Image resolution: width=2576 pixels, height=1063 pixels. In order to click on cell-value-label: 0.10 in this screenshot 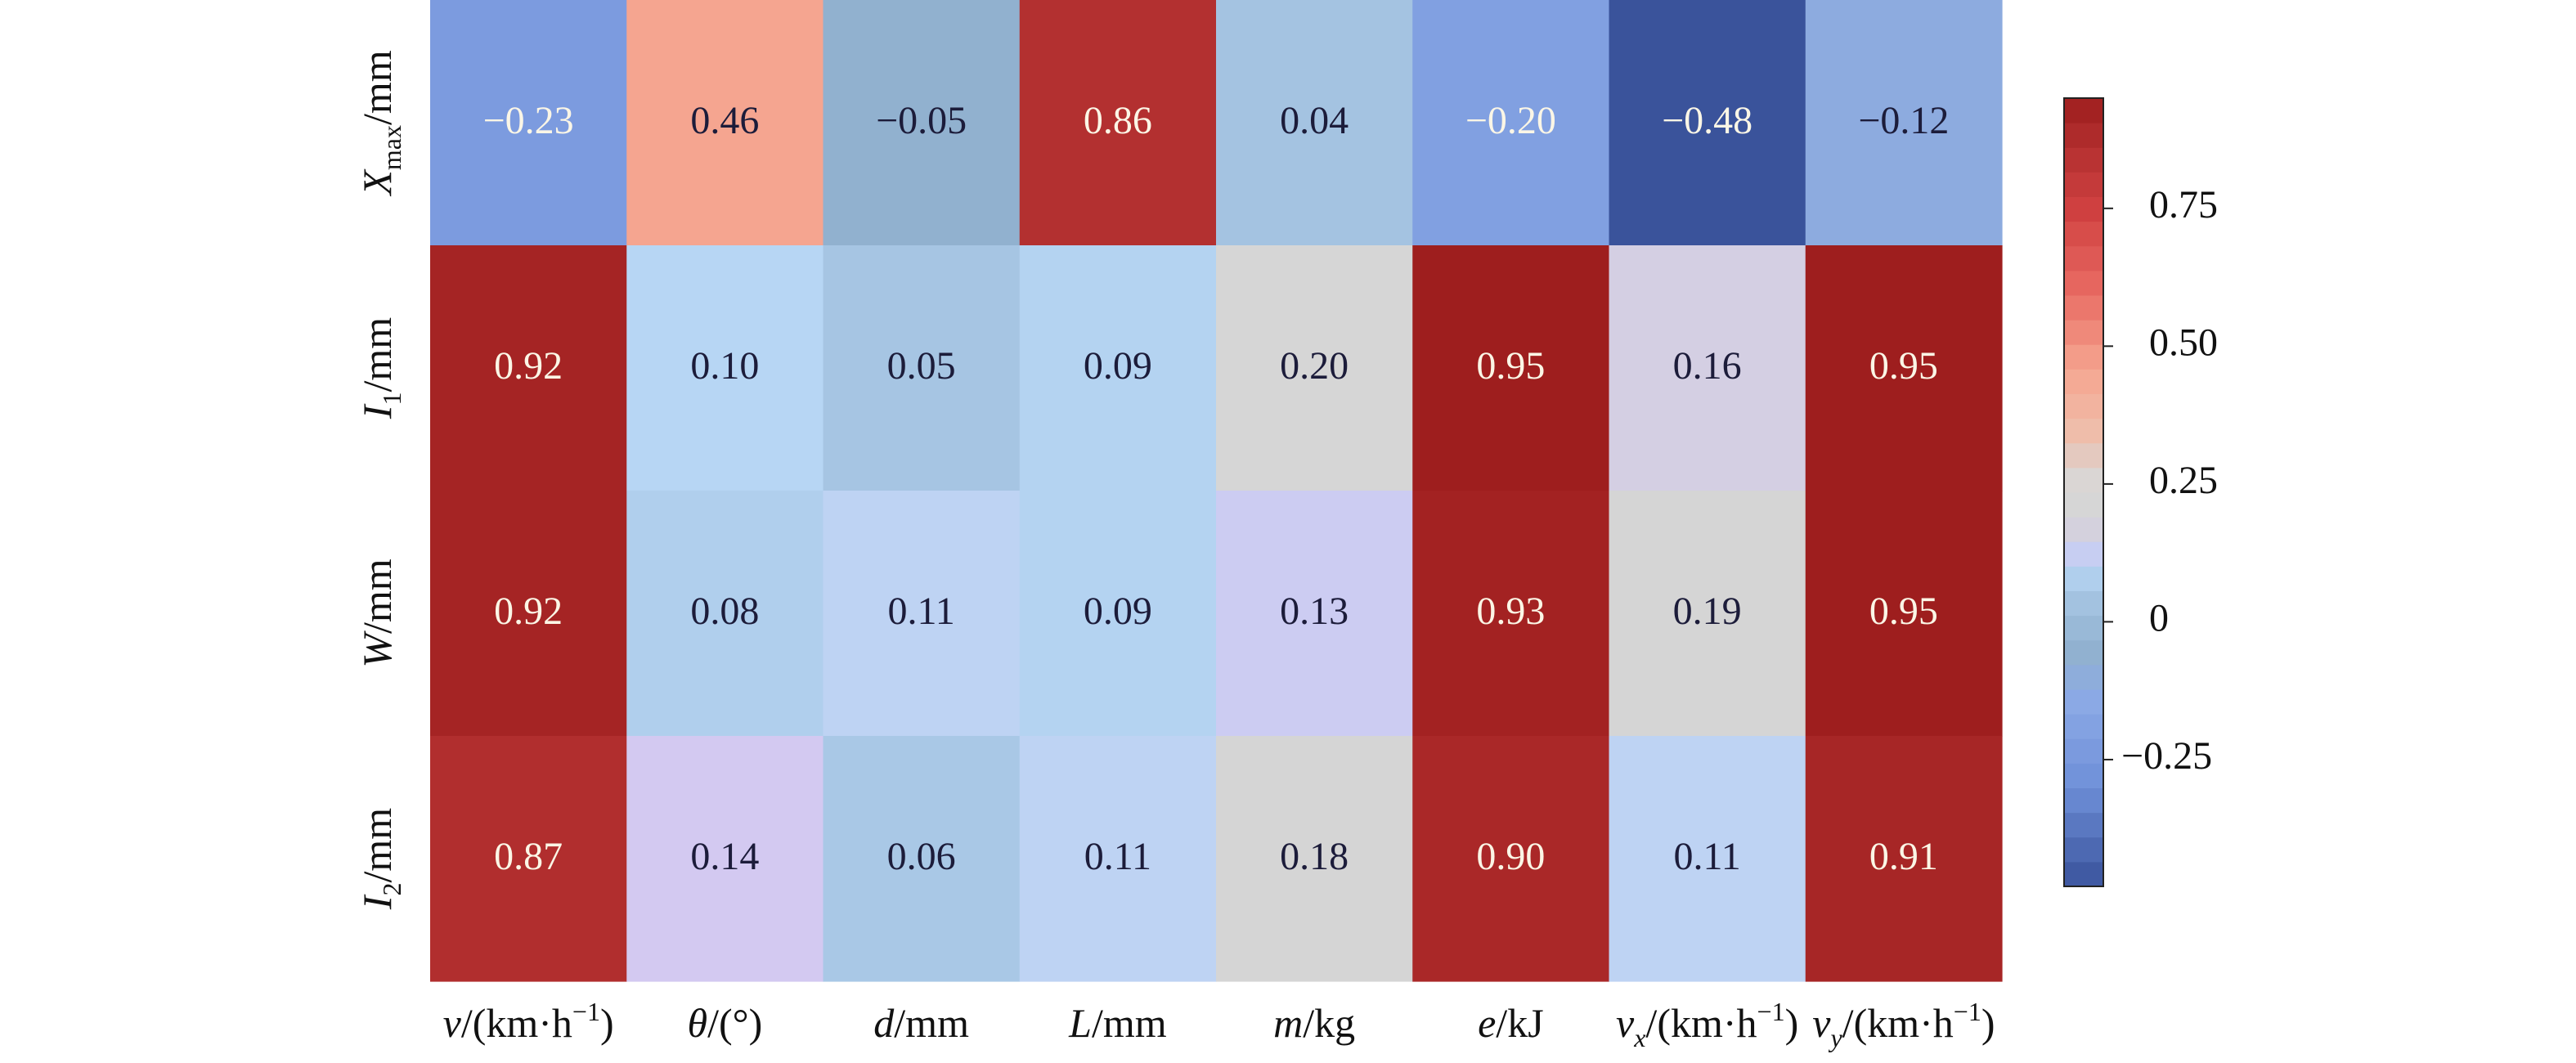, I will do `click(724, 366)`.